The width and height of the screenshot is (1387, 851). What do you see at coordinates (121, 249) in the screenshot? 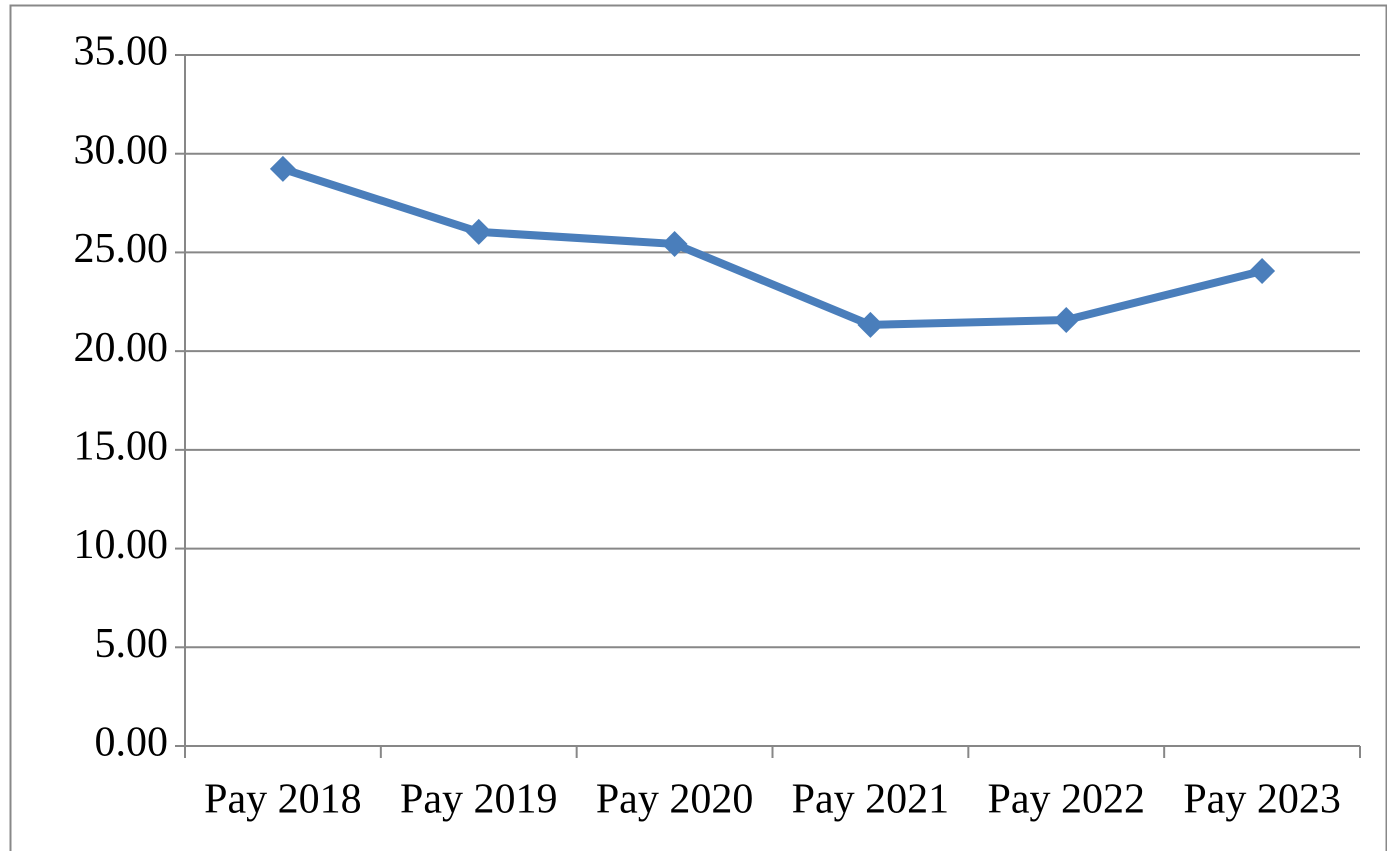
I see `y-tick-label: 25.00` at bounding box center [121, 249].